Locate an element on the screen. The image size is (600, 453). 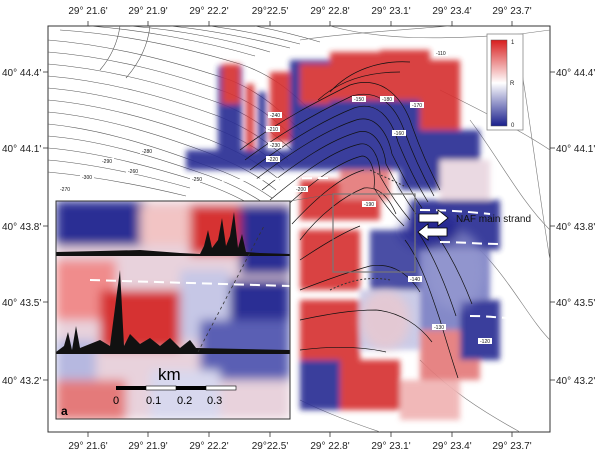
contour-label: -220 is located at coordinates (273, 159).